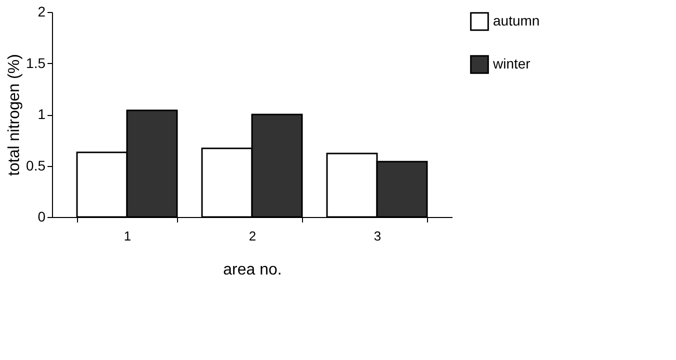 The width and height of the screenshot is (676, 360). What do you see at coordinates (36, 62) in the screenshot?
I see `y-tick-label: 1.5` at bounding box center [36, 62].